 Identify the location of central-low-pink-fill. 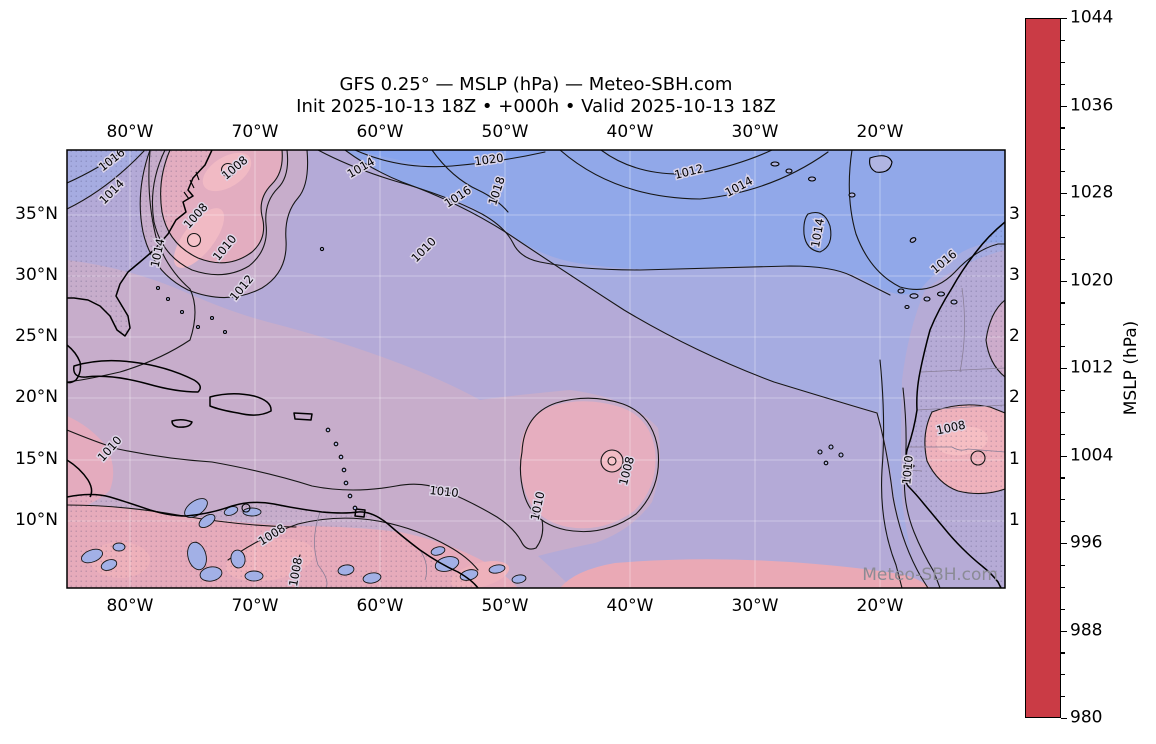
(587, 465).